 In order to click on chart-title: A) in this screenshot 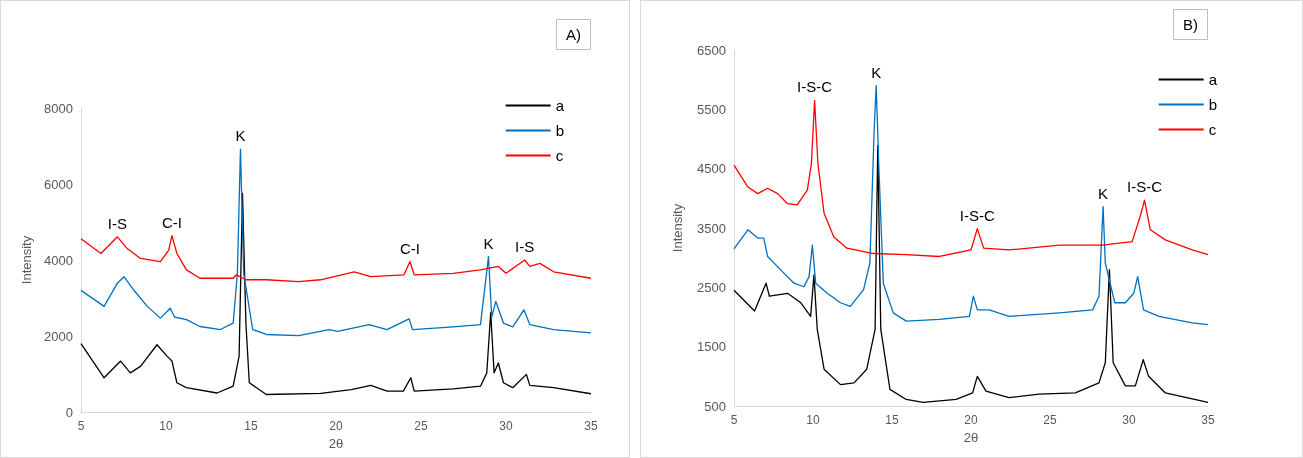, I will do `click(573, 34)`.